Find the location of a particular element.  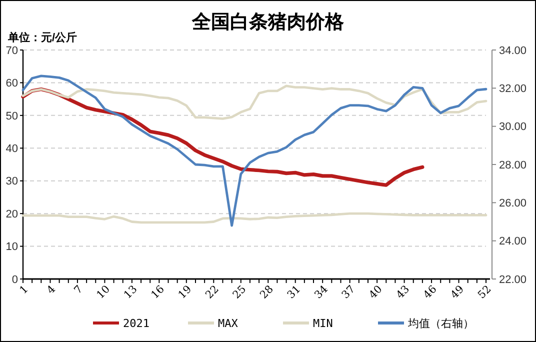

y-tick-label: 60 is located at coordinates (12, 84).